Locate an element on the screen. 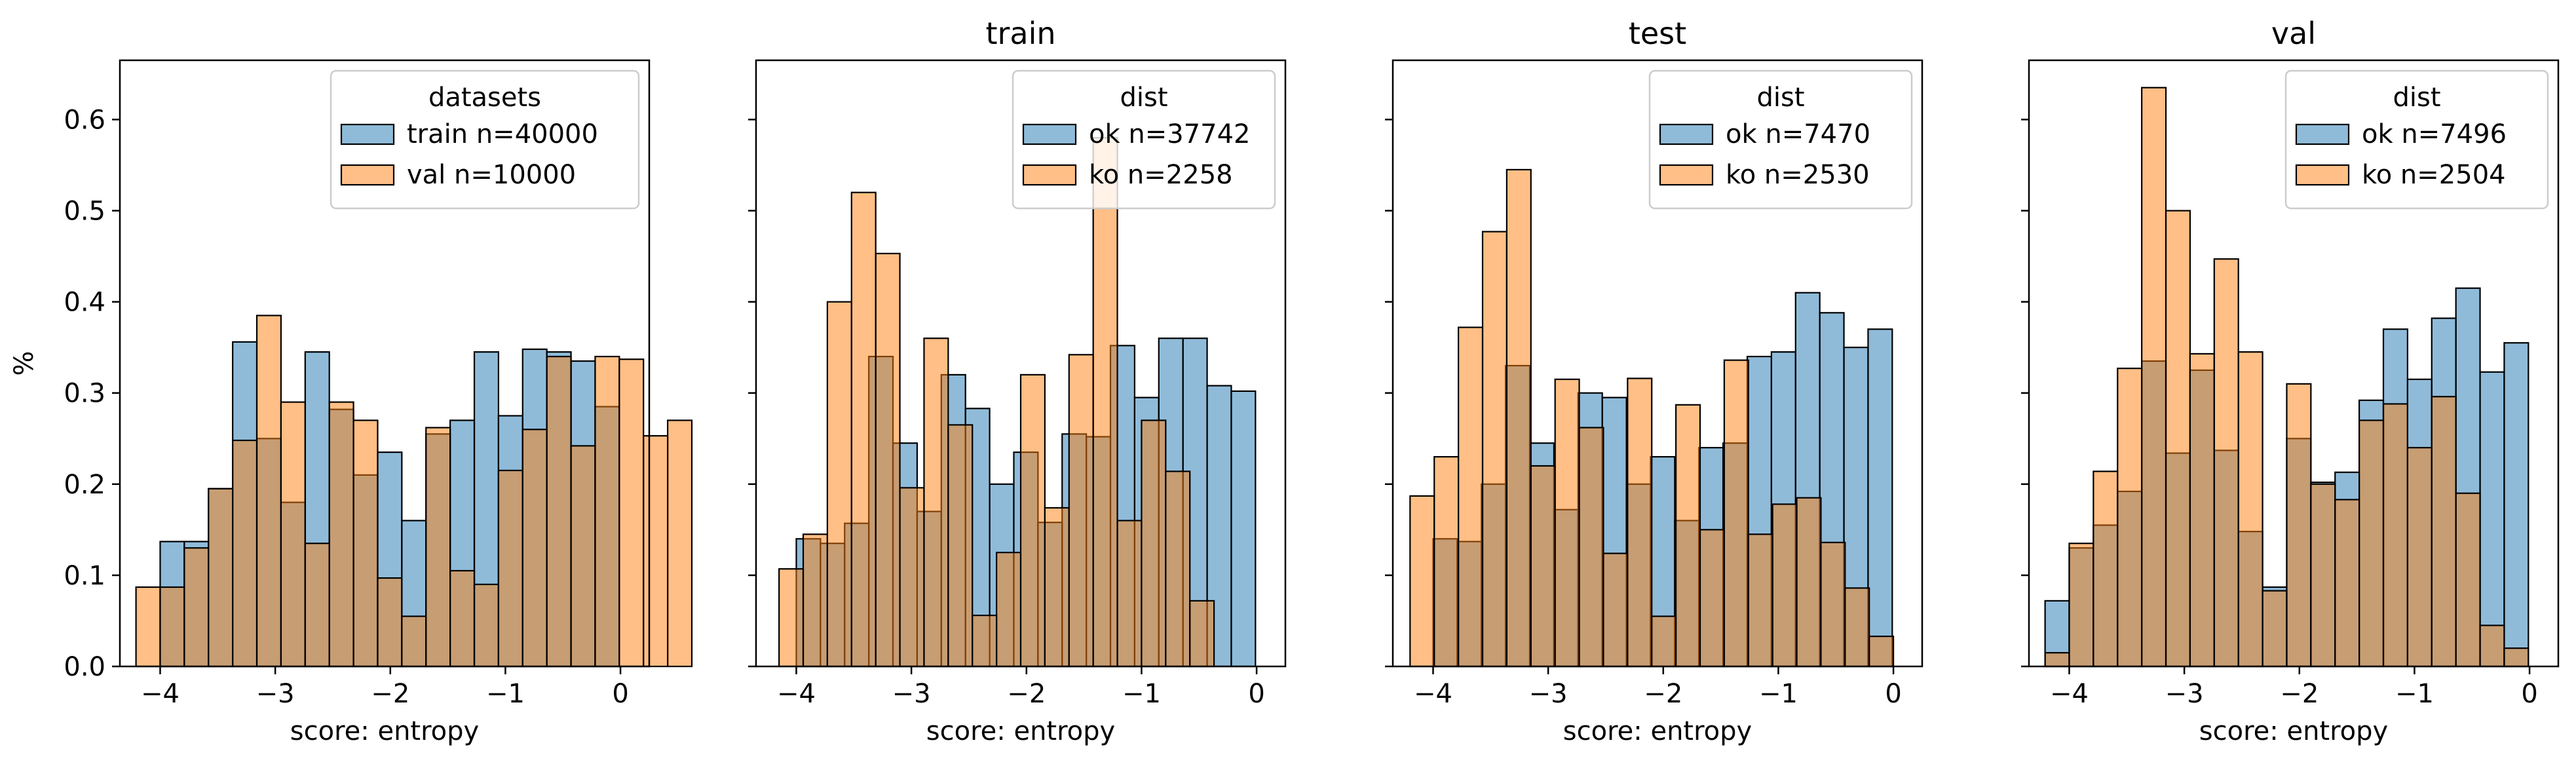 The height and width of the screenshot is (768, 2576). x-tick-label: −4 is located at coordinates (2069, 694).